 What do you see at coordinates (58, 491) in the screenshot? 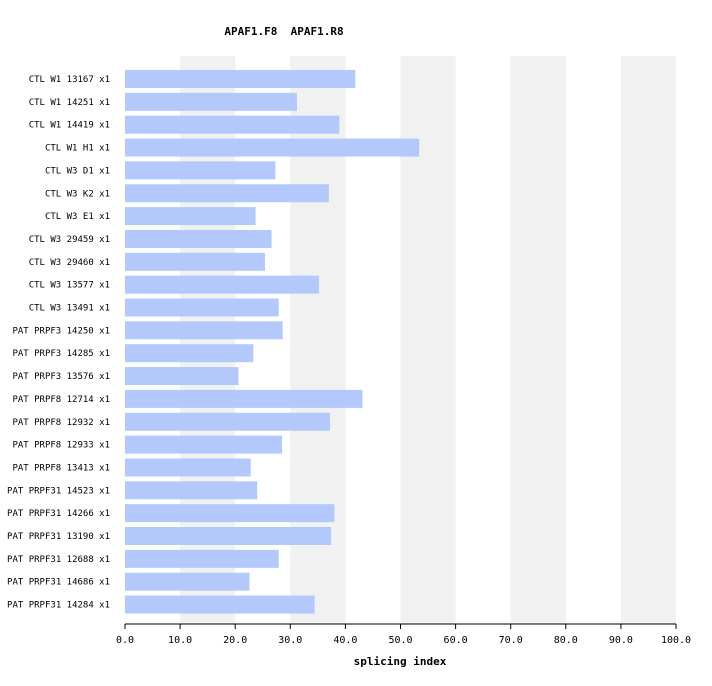
I see `category-label: PAT PRPF31 14523 x1` at bounding box center [58, 491].